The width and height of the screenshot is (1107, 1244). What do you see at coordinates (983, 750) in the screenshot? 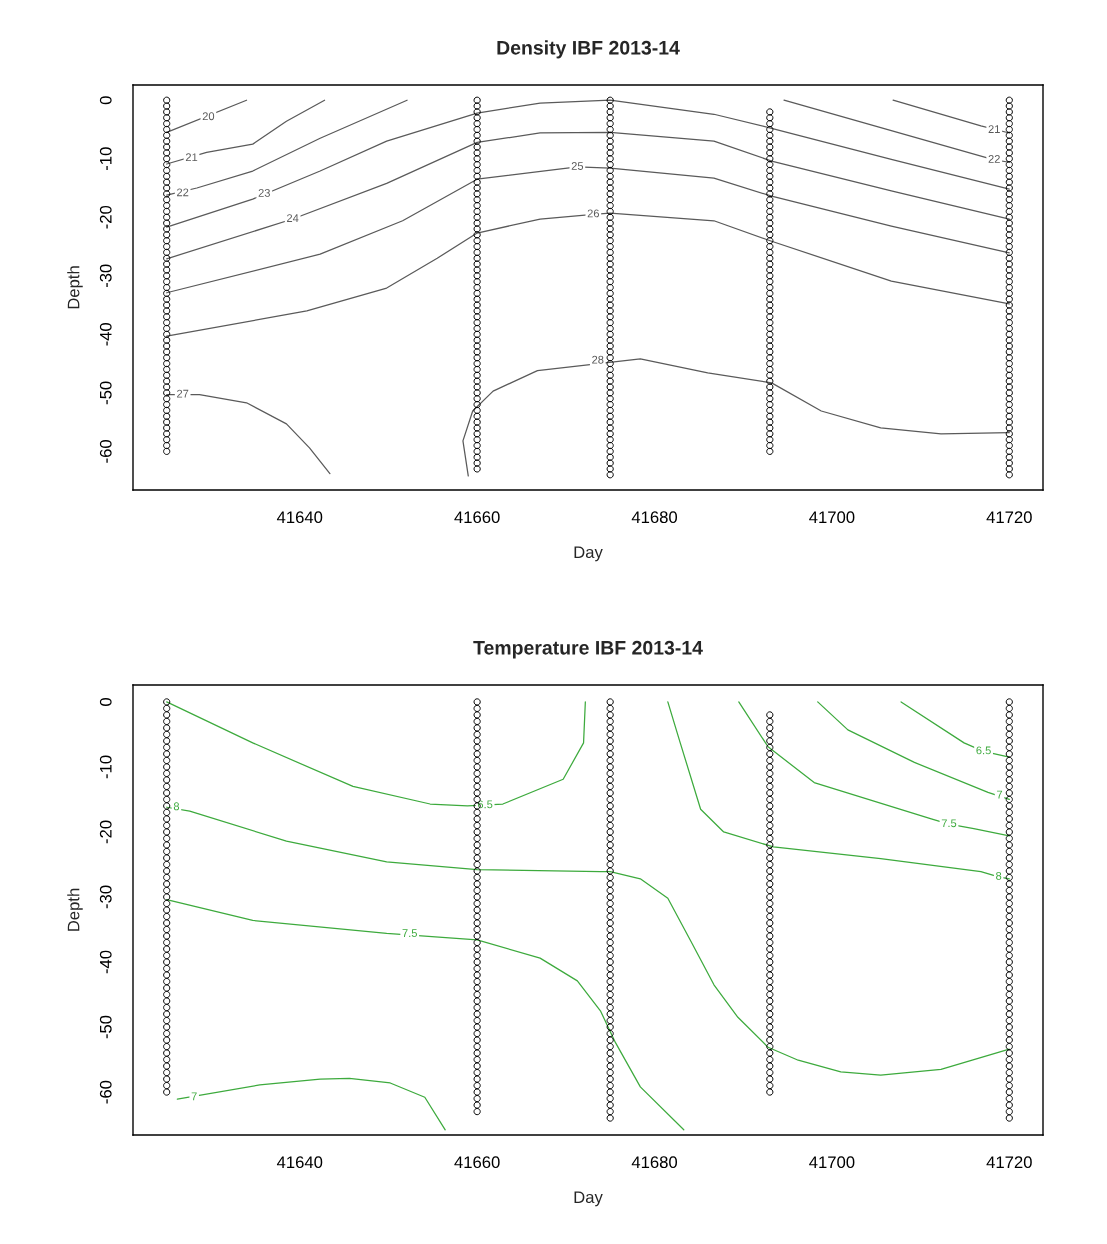
I see `annotation: 6.5` at bounding box center [983, 750].